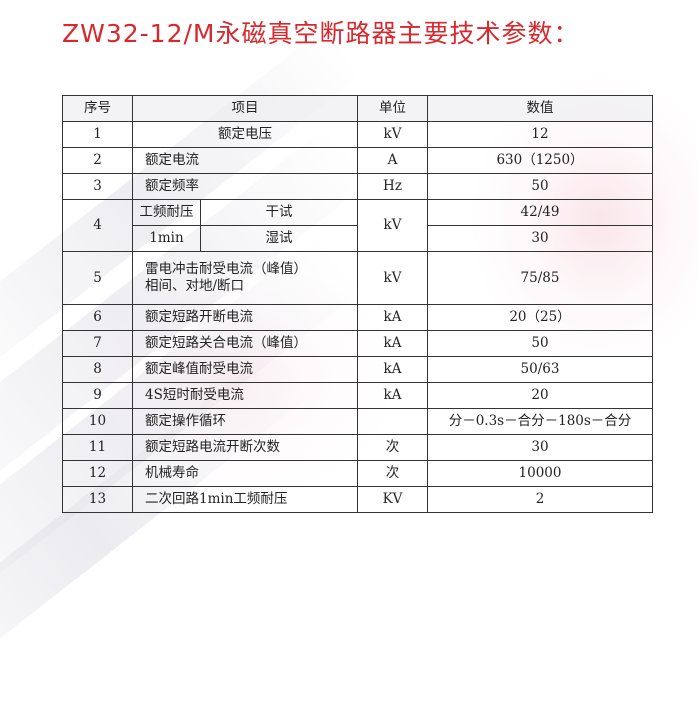 Image resolution: width=698 pixels, height=714 pixels. I want to click on cell-unit: KV, so click(392, 499).